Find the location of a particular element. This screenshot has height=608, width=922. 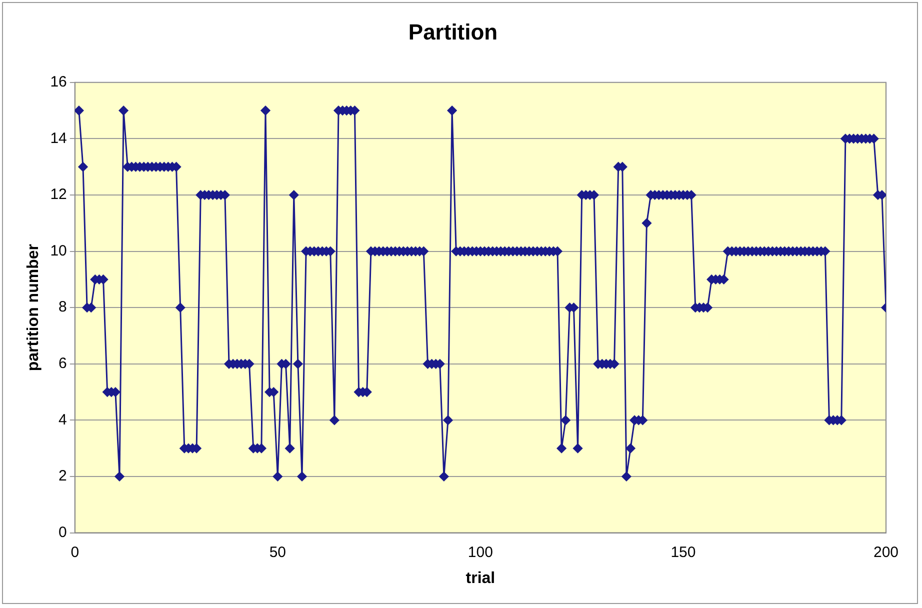

x-axis-title: trial is located at coordinates (481, 578).